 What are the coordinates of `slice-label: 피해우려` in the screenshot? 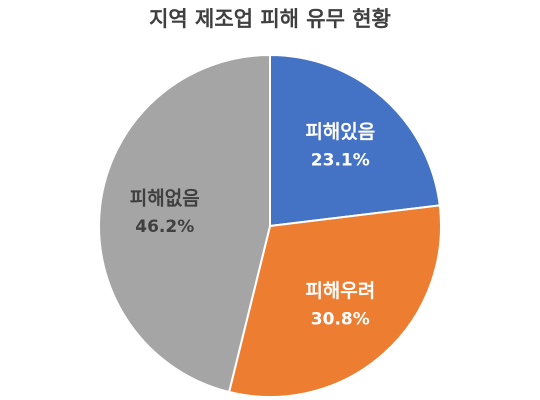 It's located at (340, 291).